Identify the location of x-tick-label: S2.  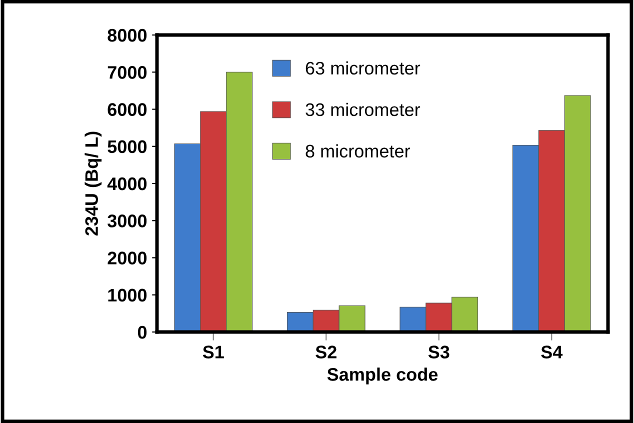
(326, 352).